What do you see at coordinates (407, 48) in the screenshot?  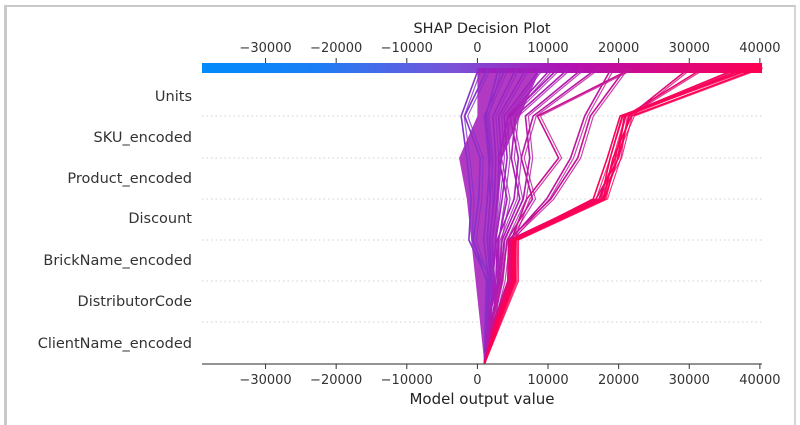 I see `top-tick-label: −10000` at bounding box center [407, 48].